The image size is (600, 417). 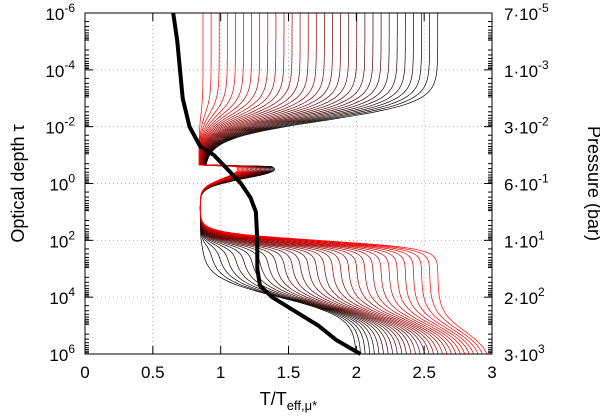 I want to click on x-tick-labels: 0 0.5 1 1.5 2 2.5 3, so click(x=288, y=372).